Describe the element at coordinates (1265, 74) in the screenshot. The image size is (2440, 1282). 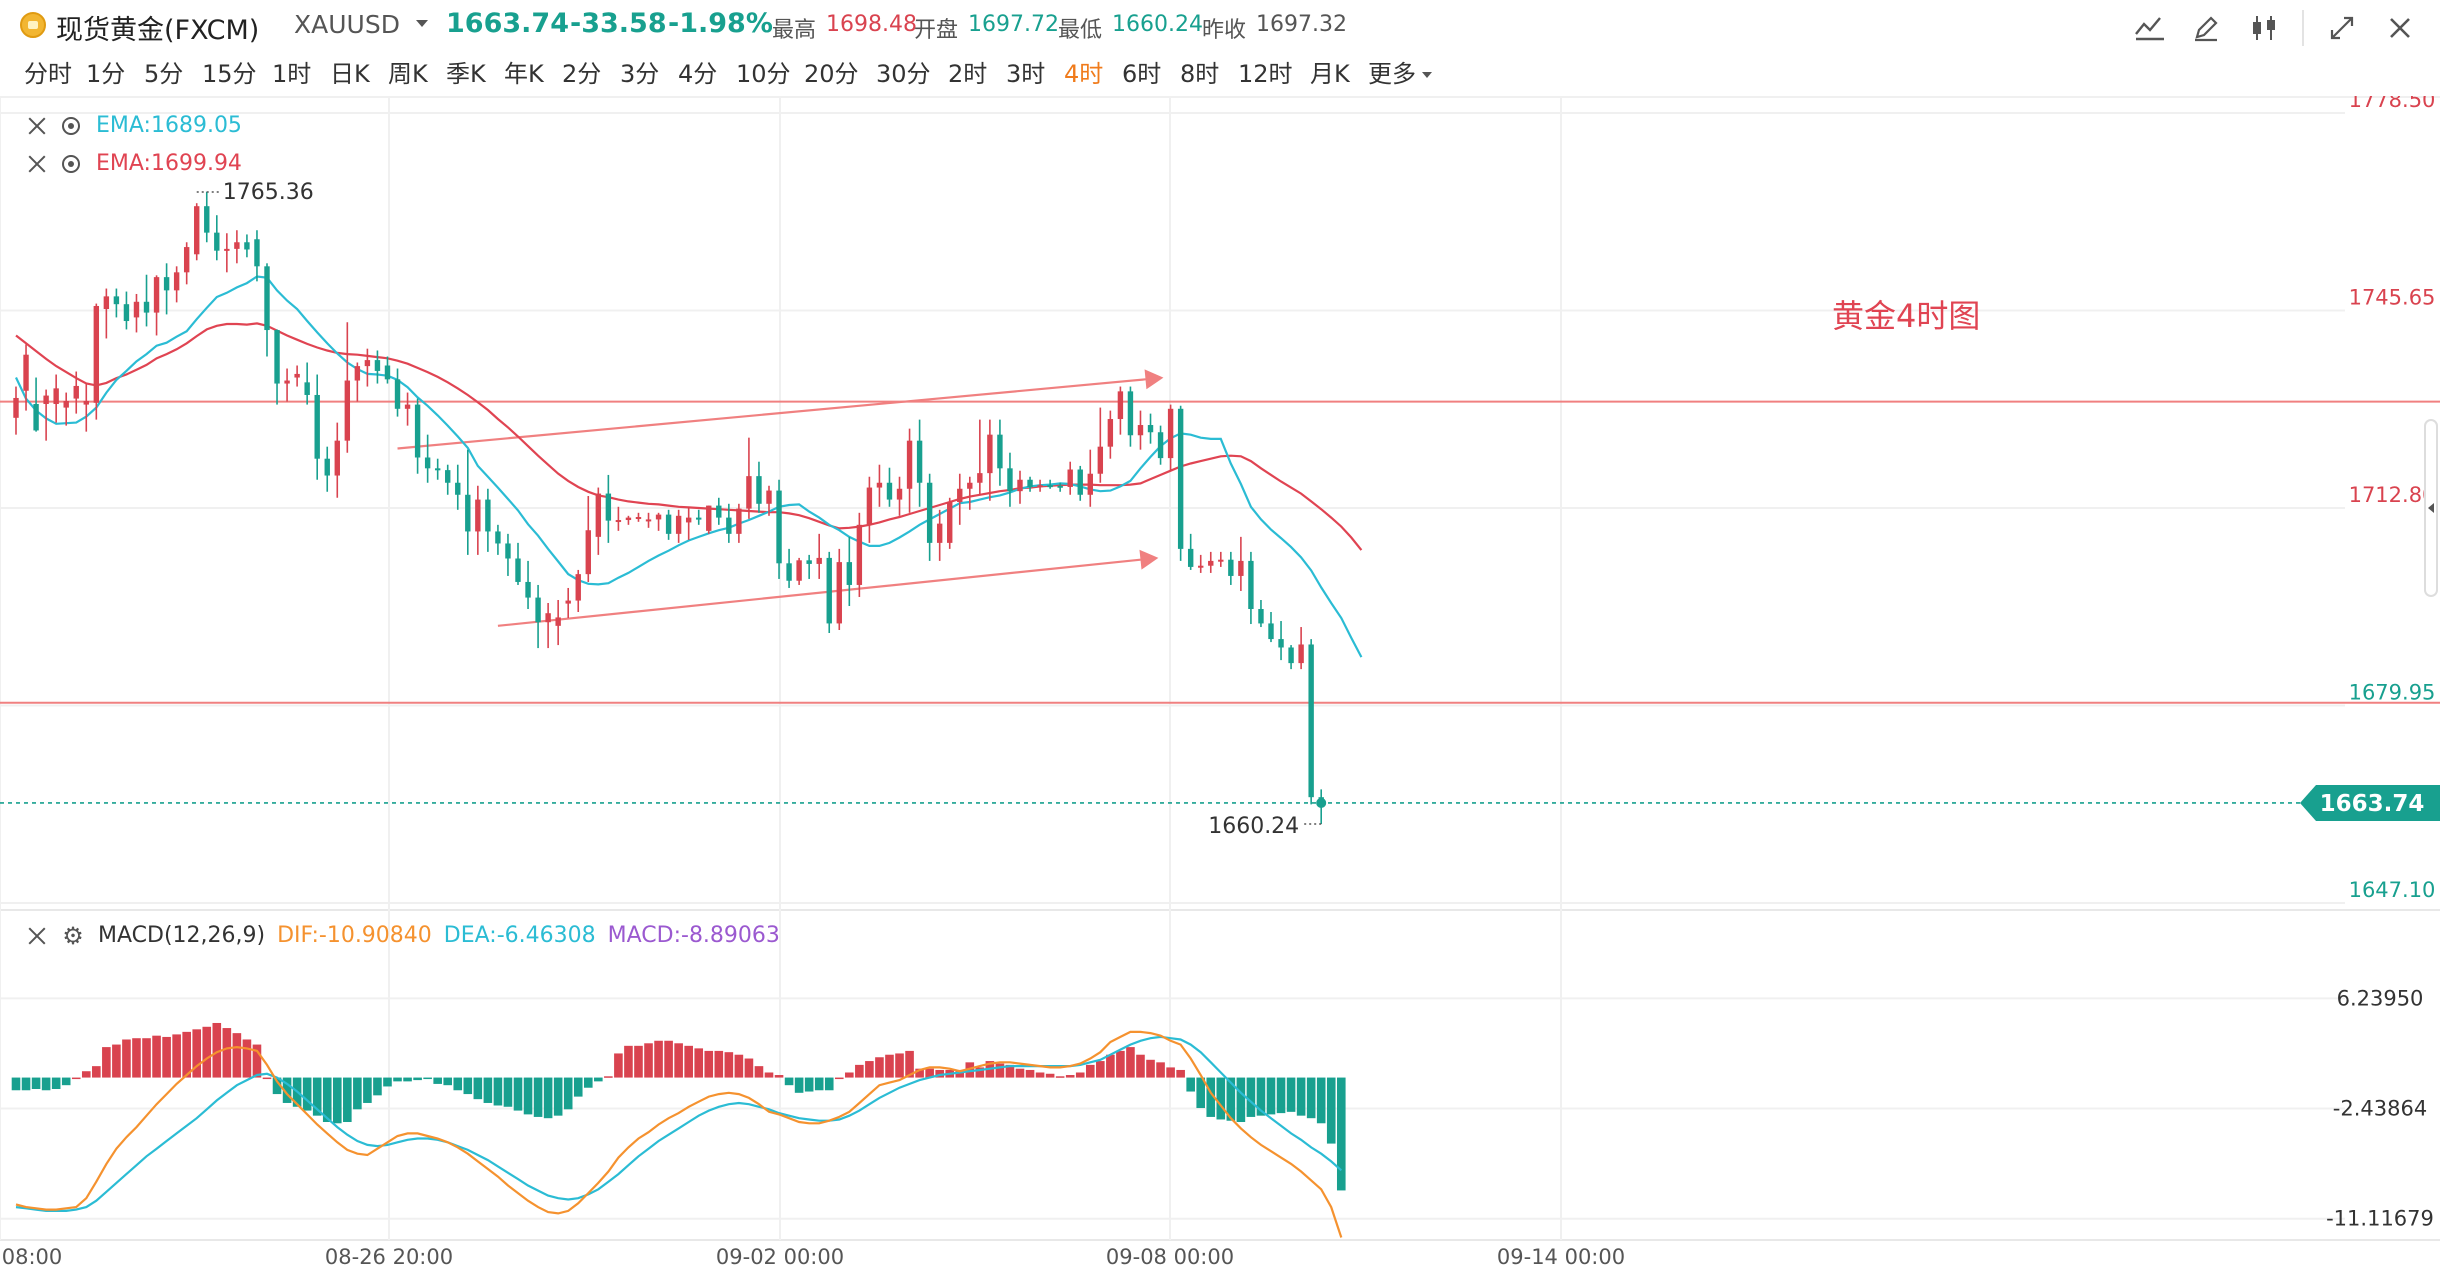
I see `period-20: 12时` at that location.